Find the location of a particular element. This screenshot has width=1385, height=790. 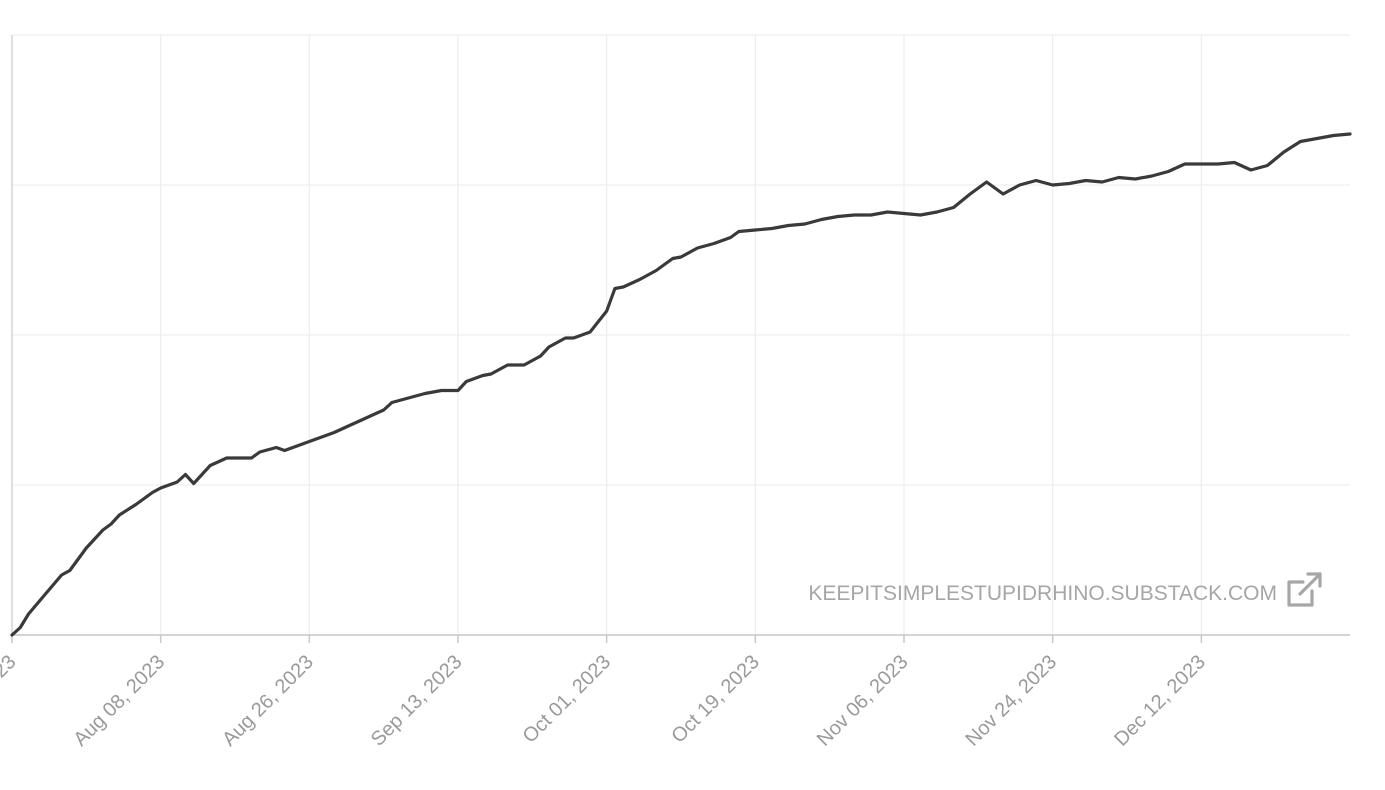

x-tick-label: Sep 13, 2023 is located at coordinates (417, 701).